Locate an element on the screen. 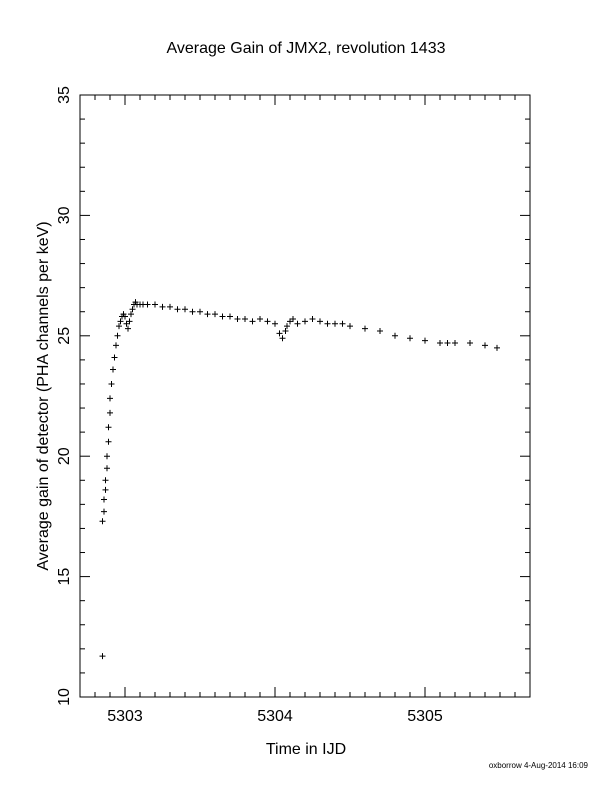 Image resolution: width=612 pixels, height=792 pixels. y-tick-label: 35 is located at coordinates (64, 95).